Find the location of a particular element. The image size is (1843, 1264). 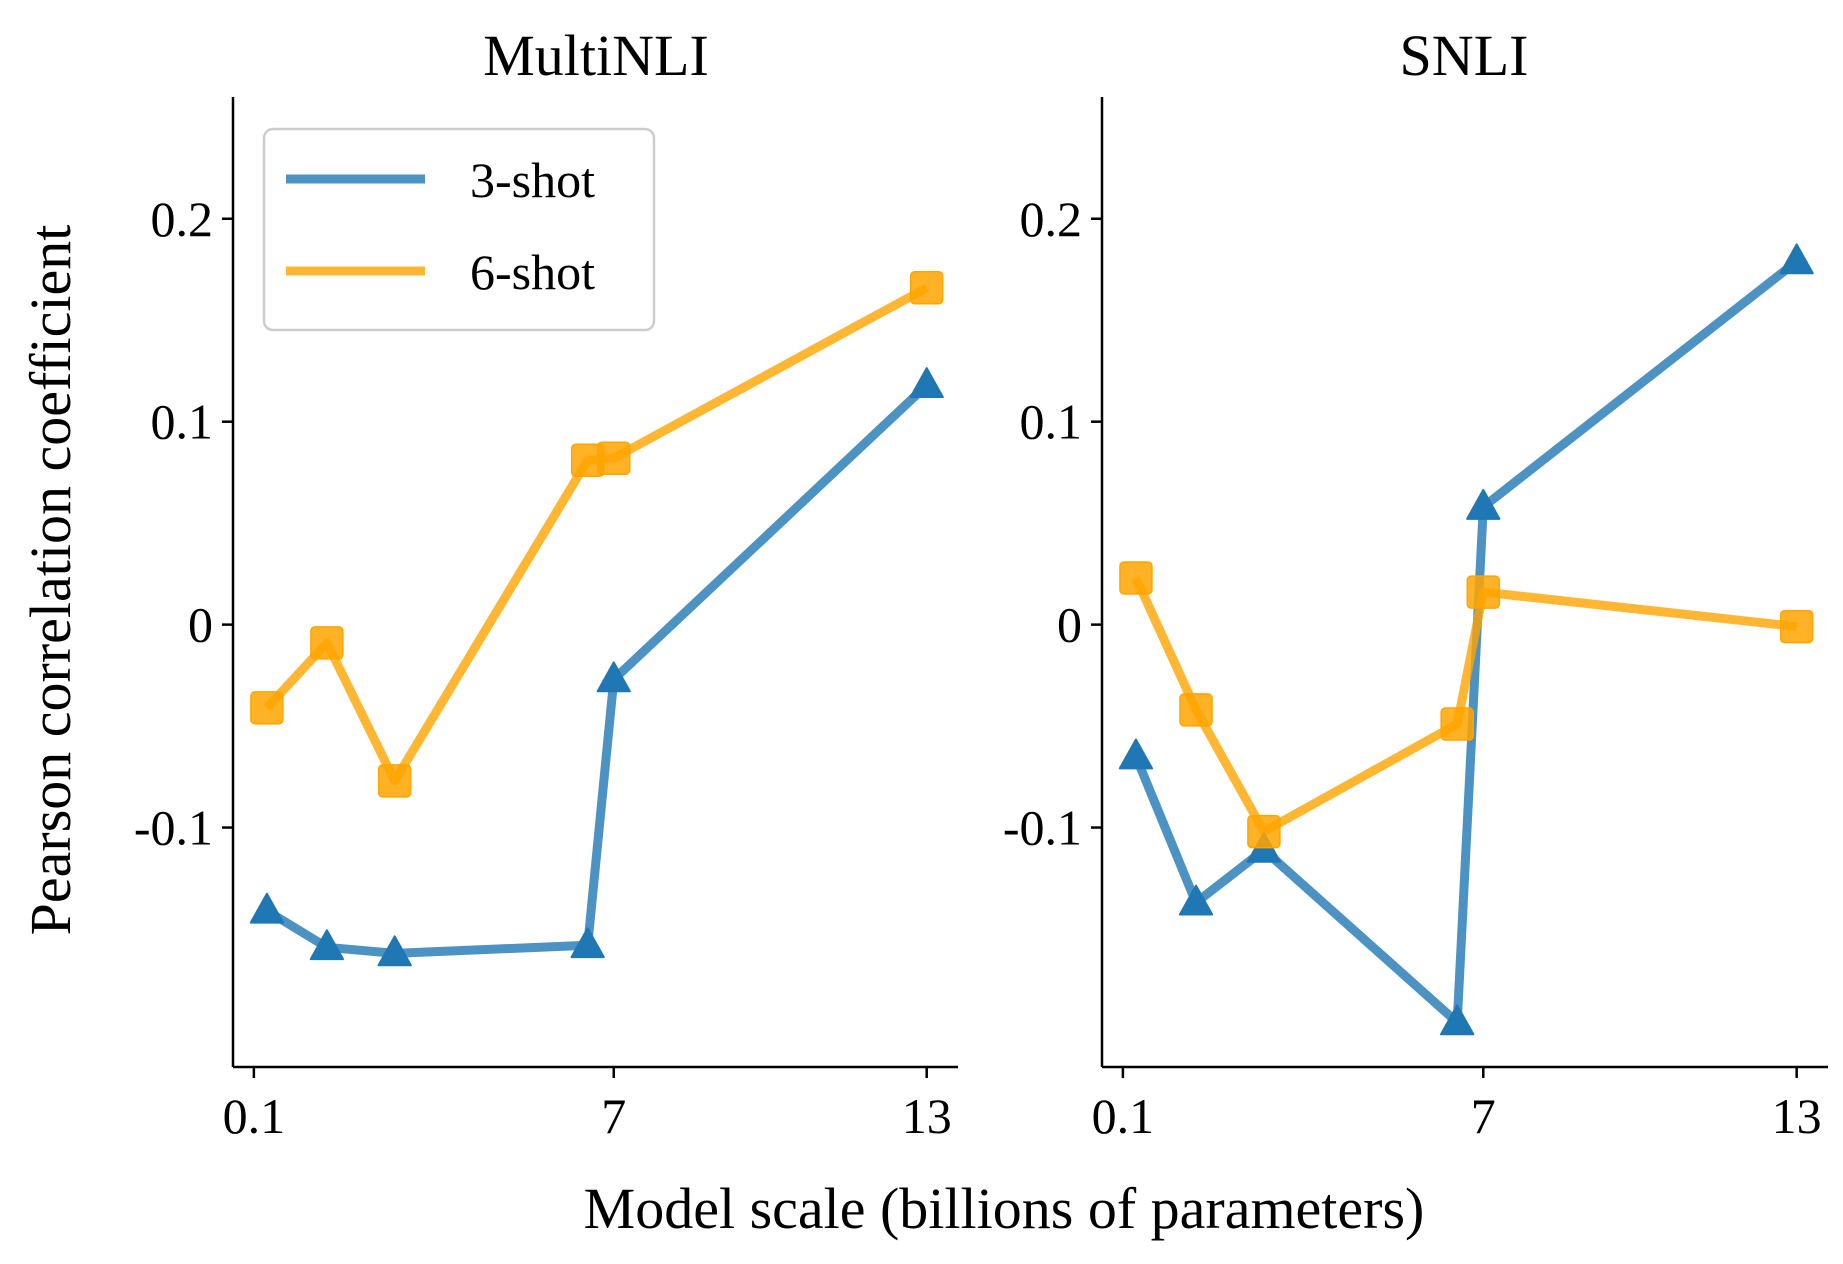

legend: 3-shot 6-shot is located at coordinates (459, 229).